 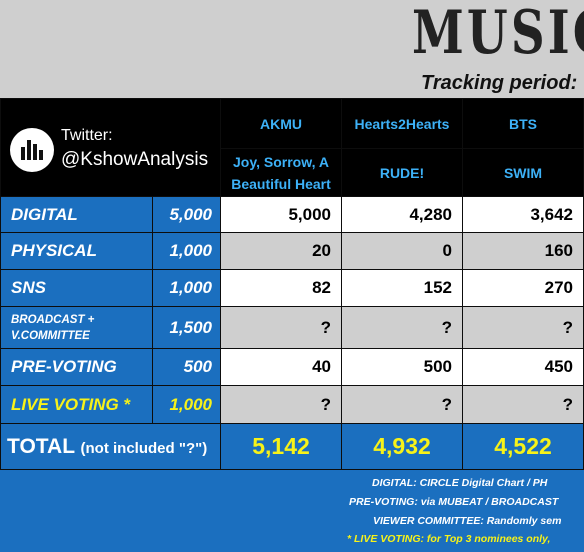 What do you see at coordinates (76, 251) in the screenshot?
I see `category-label: PHYSICAL` at bounding box center [76, 251].